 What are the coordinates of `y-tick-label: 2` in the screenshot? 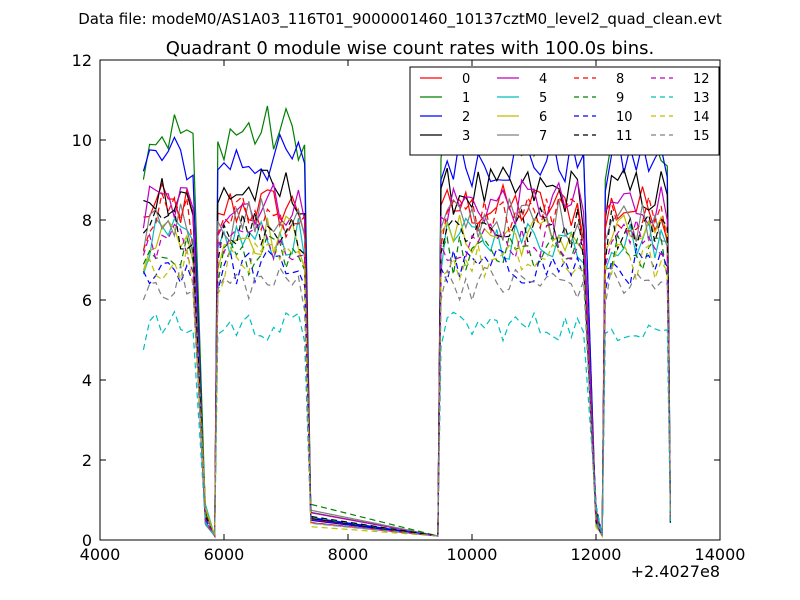 It's located at (87, 460).